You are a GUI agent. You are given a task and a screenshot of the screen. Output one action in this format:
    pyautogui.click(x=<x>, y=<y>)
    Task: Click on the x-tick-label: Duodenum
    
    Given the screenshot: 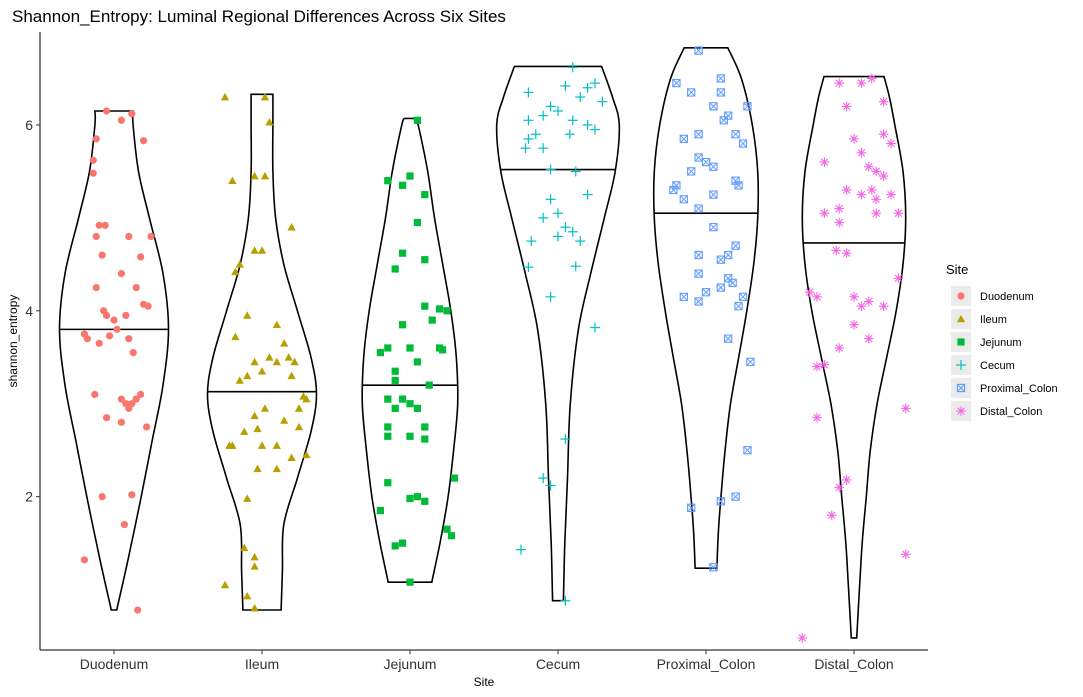 What is the action you would take?
    pyautogui.click(x=114, y=664)
    